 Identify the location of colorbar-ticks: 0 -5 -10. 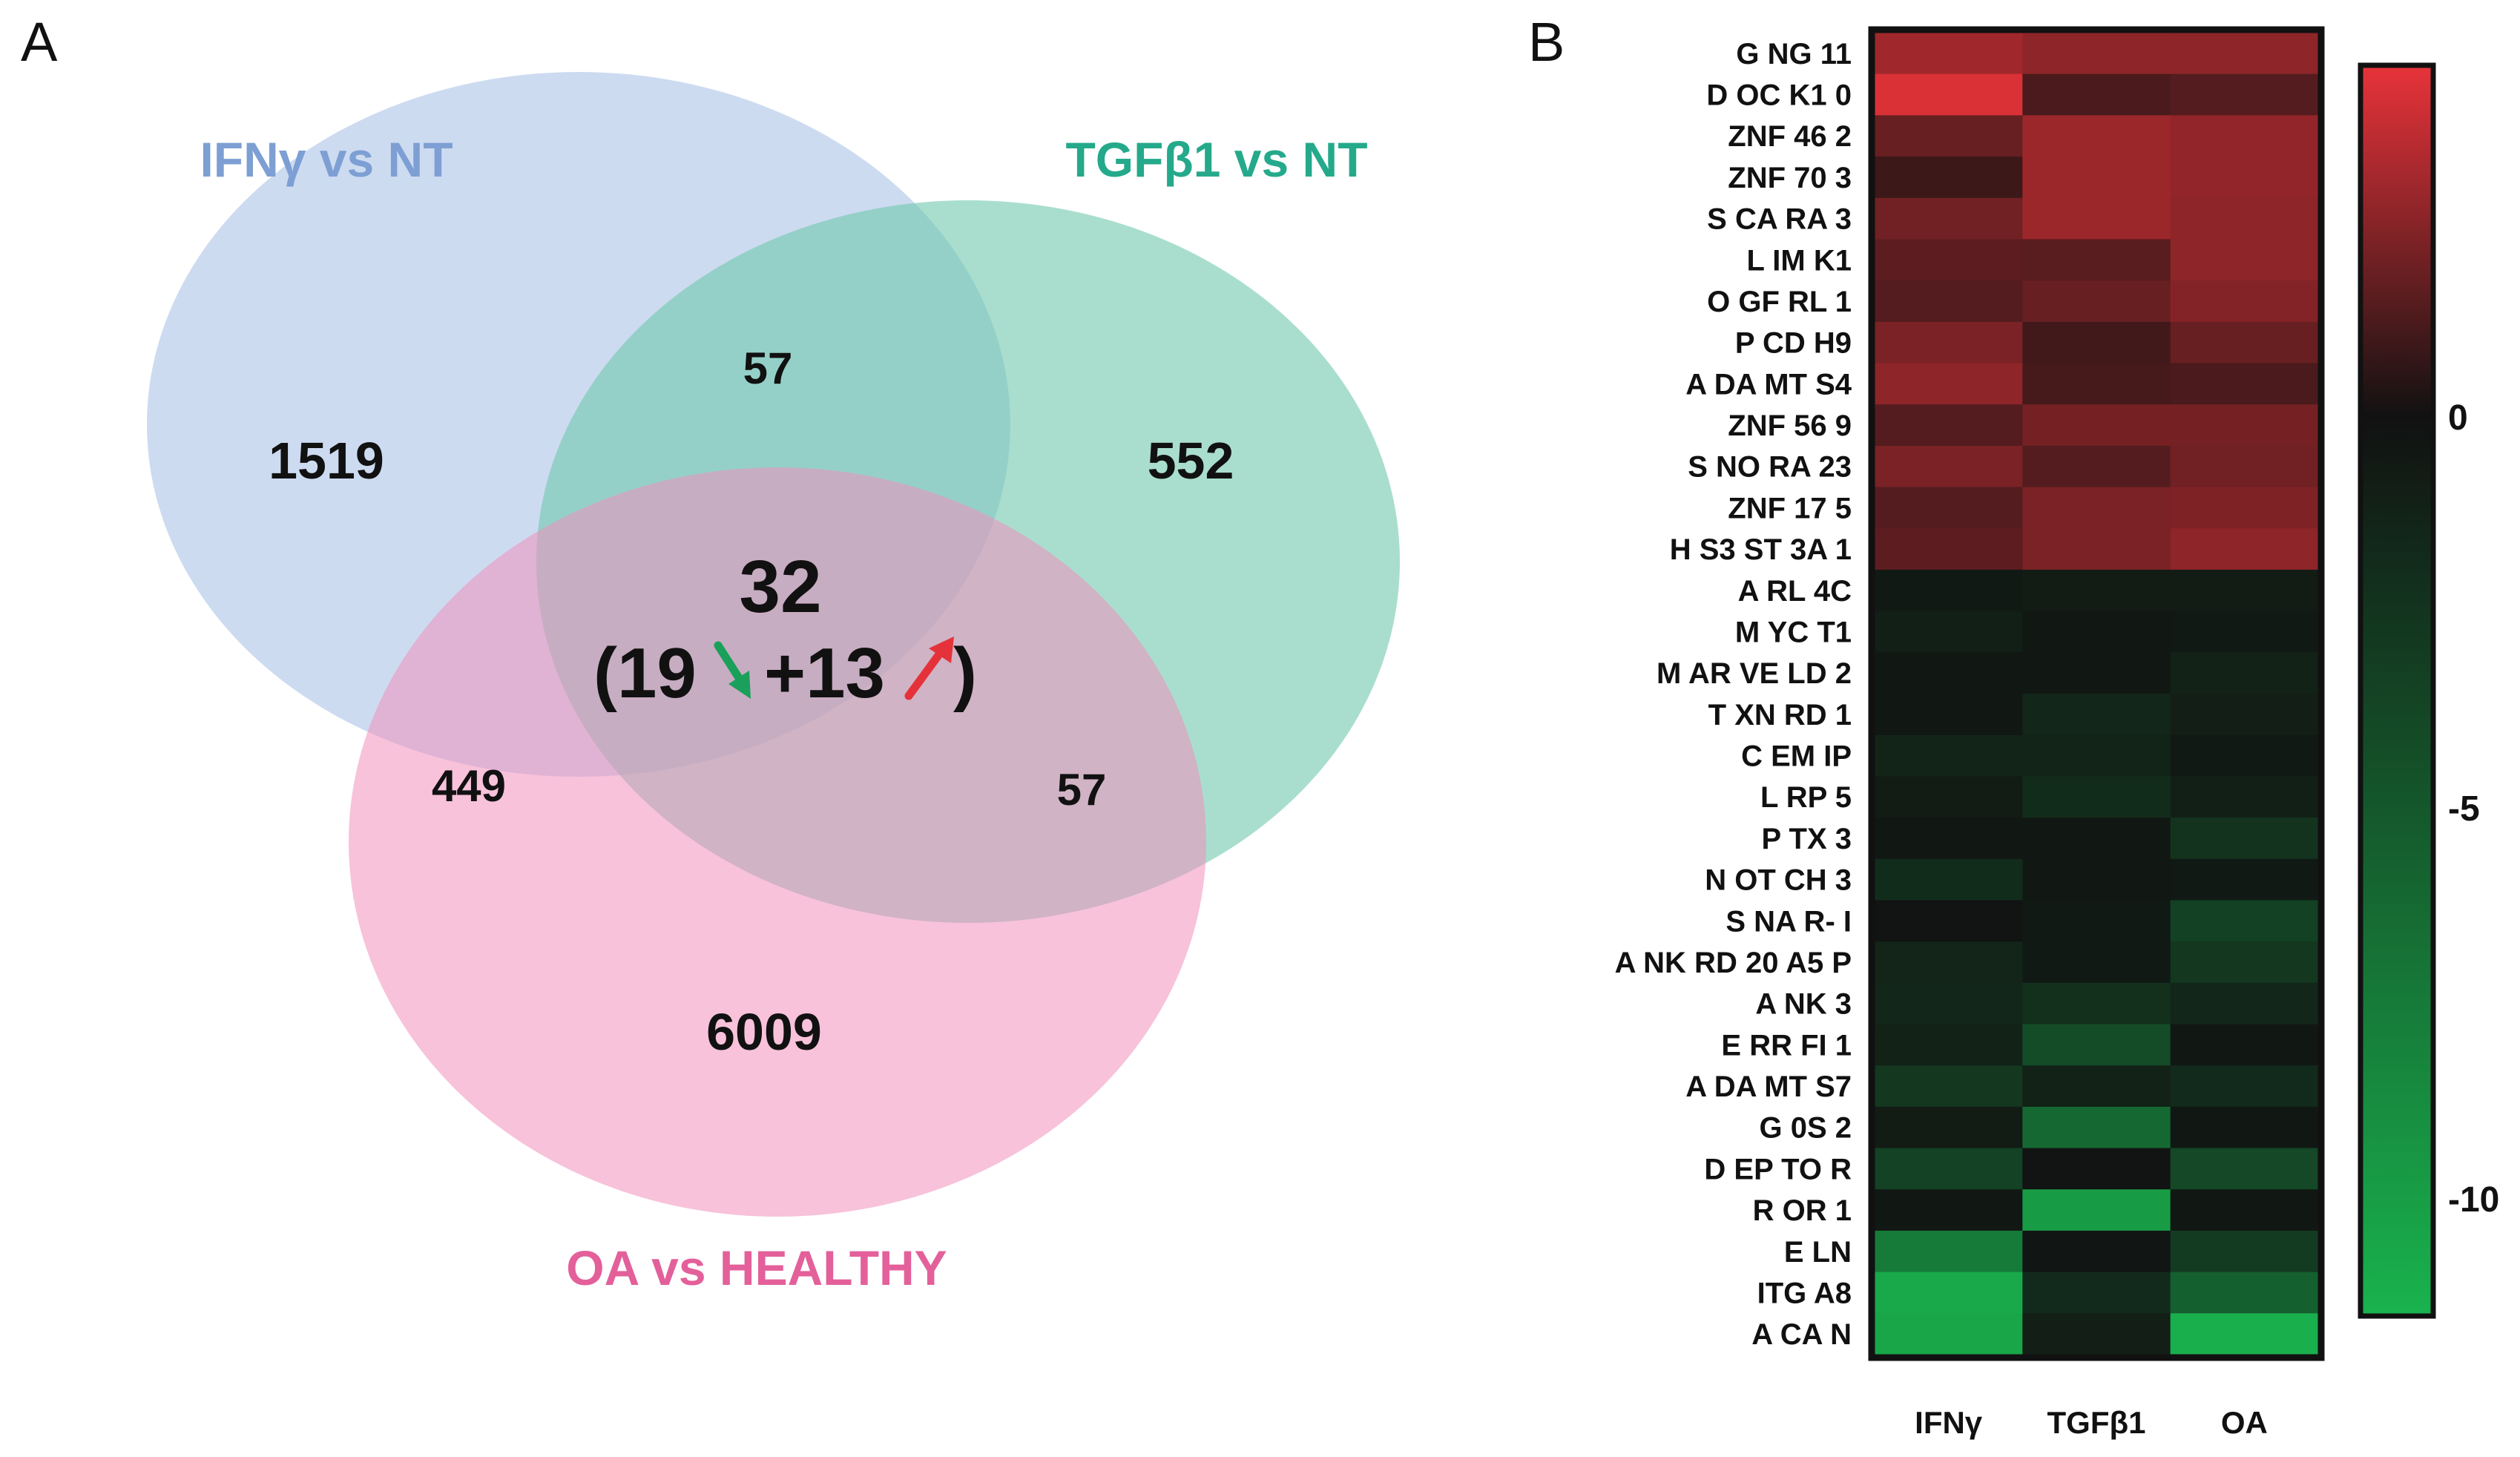
(2473, 809).